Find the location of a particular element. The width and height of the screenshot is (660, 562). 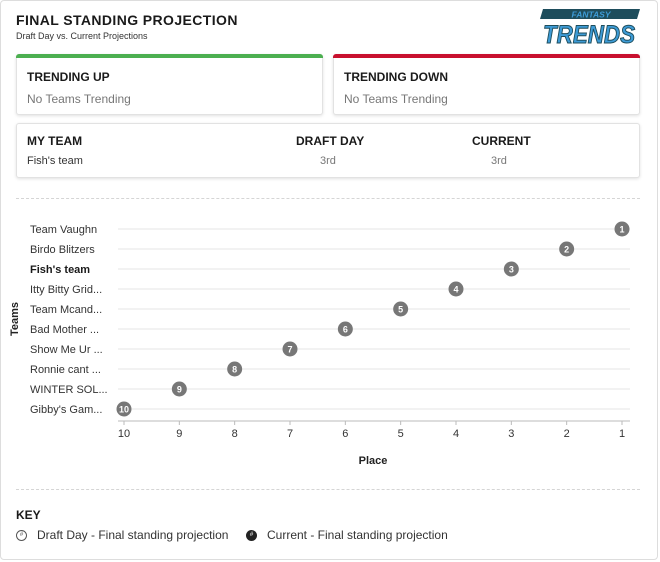

place-marker-label: 7 is located at coordinates (289, 350).